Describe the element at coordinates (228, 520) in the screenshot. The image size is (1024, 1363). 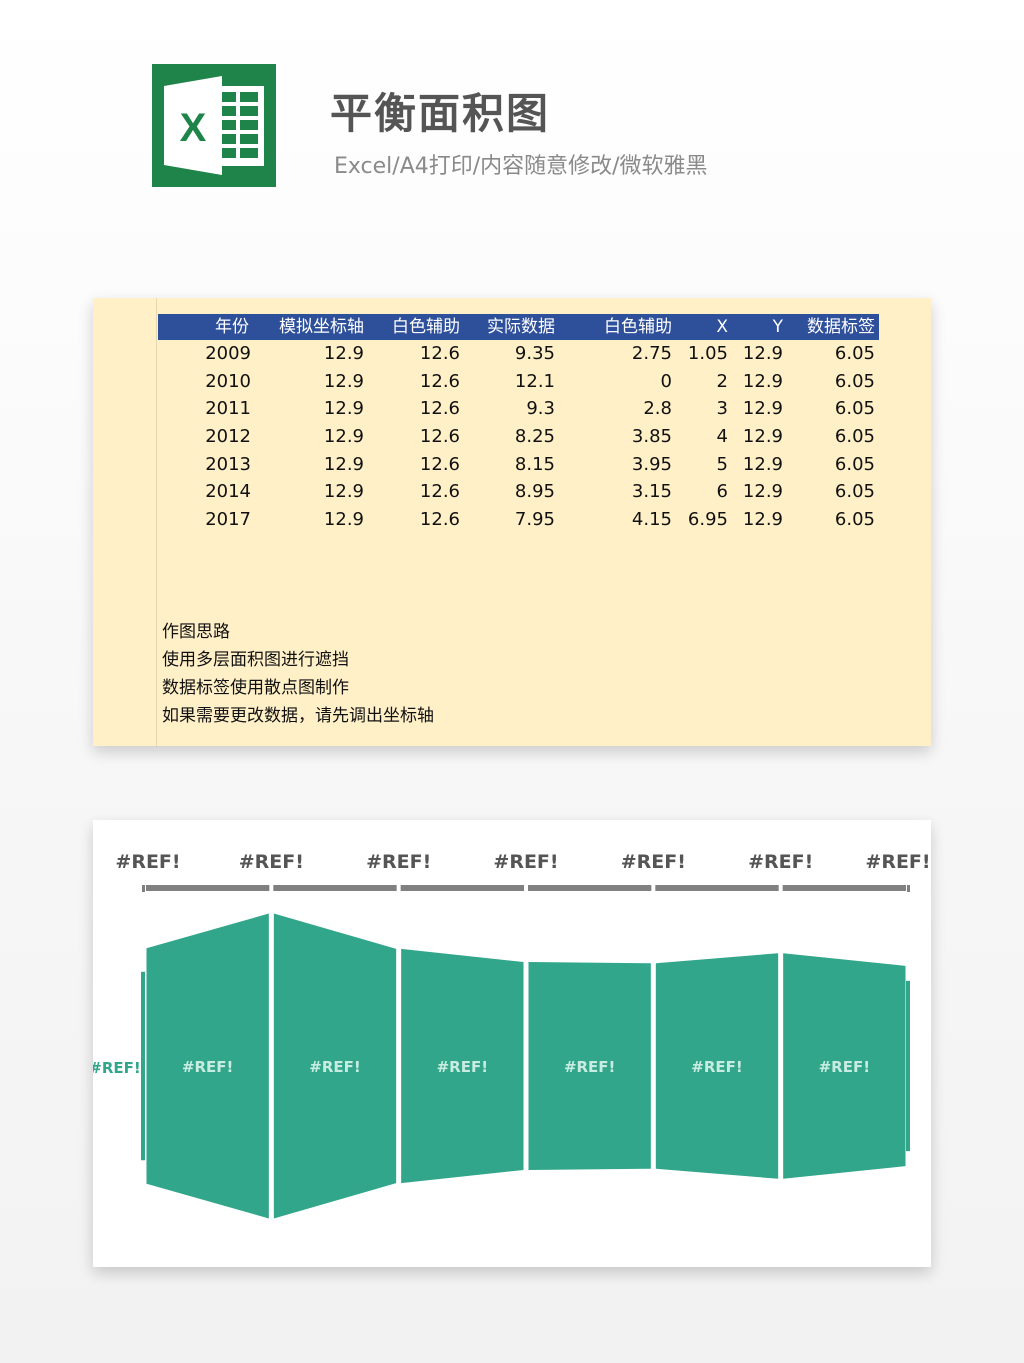
I see `table-cell: 2017` at that location.